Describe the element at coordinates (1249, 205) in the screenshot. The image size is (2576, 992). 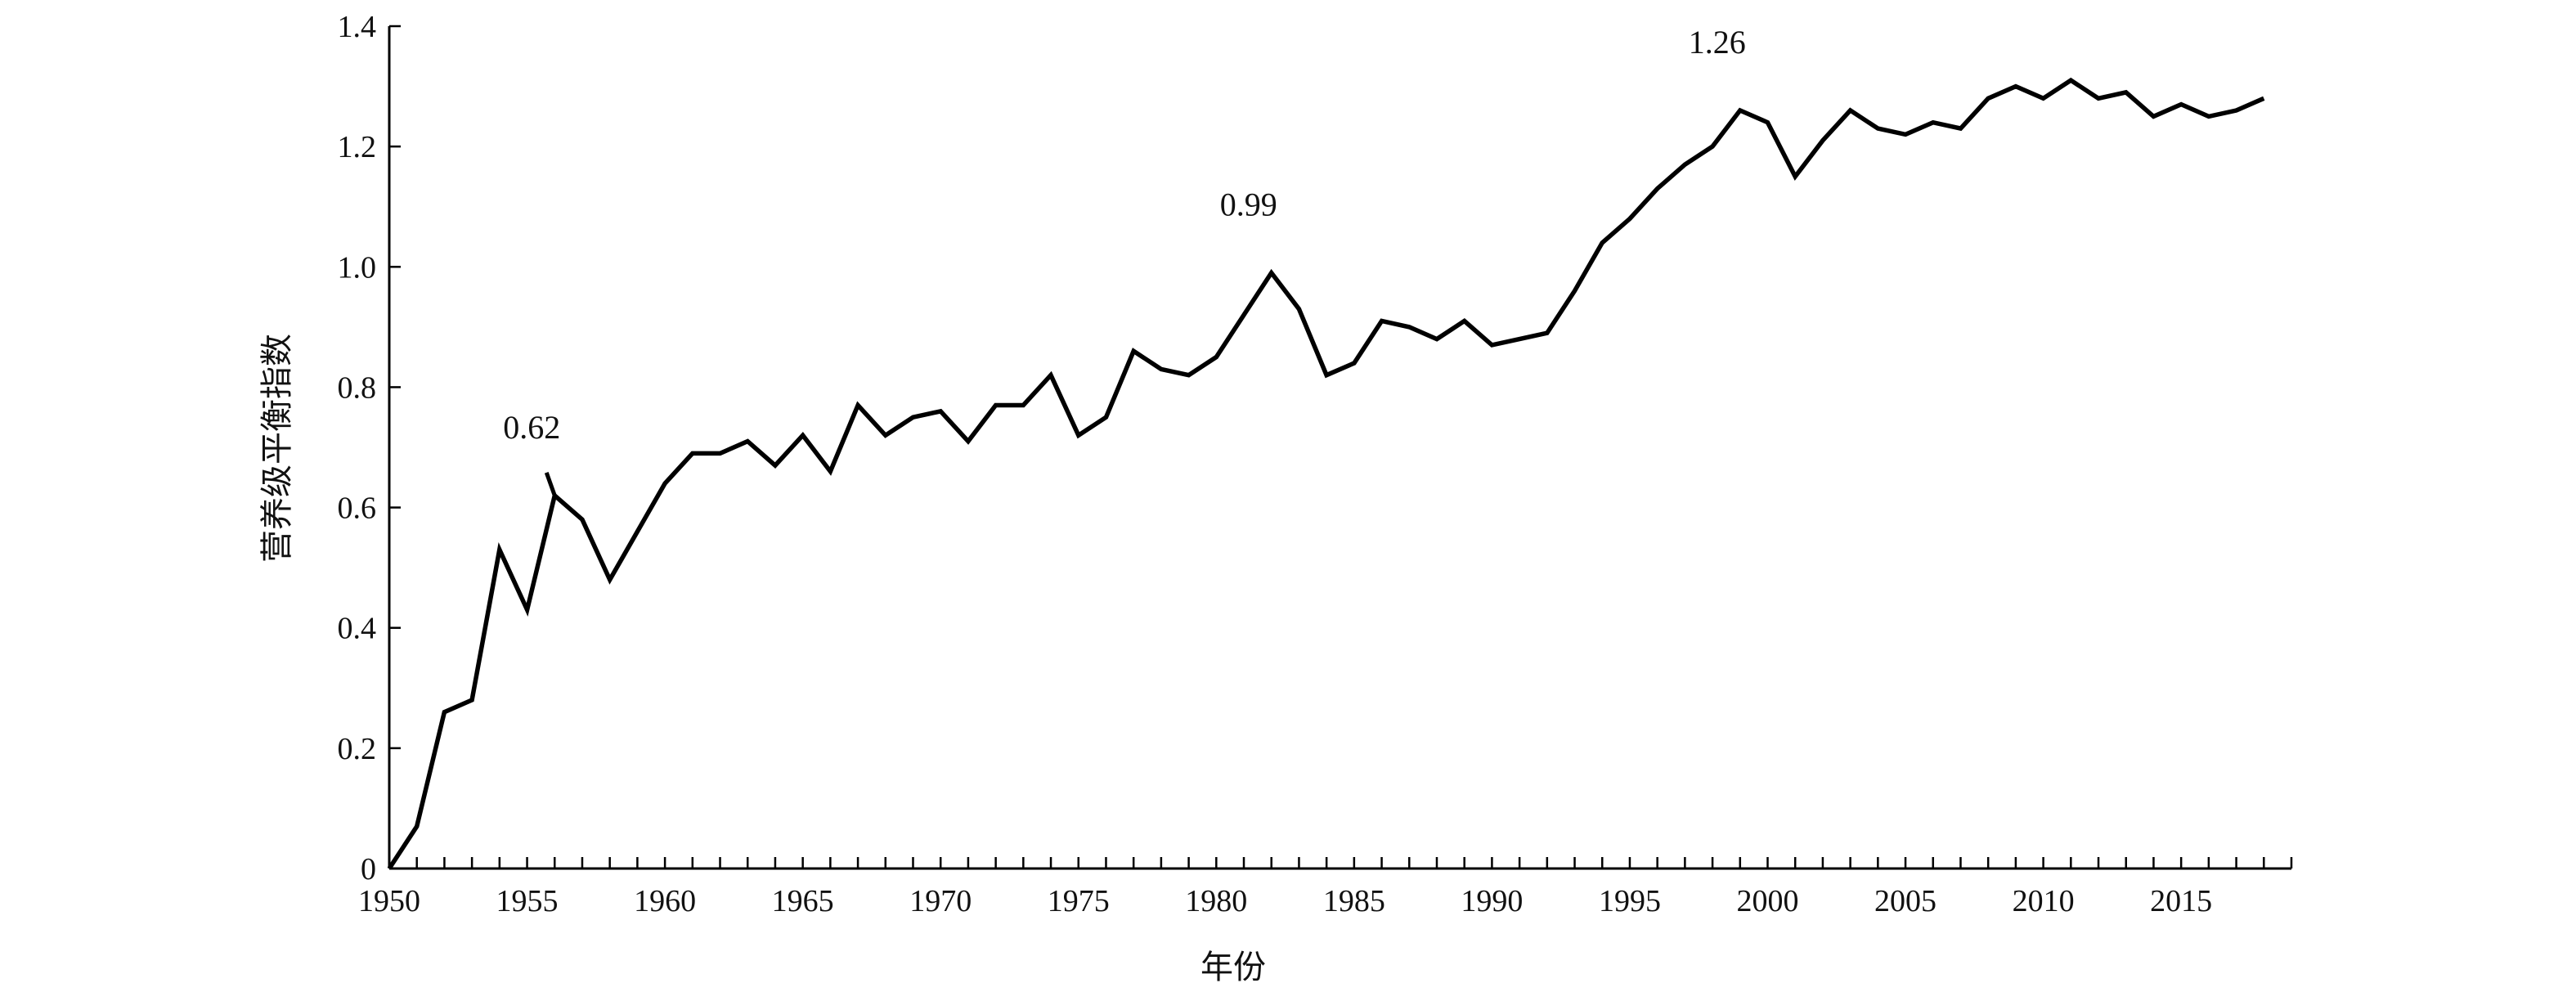
I see `data-label: 0.99` at that location.